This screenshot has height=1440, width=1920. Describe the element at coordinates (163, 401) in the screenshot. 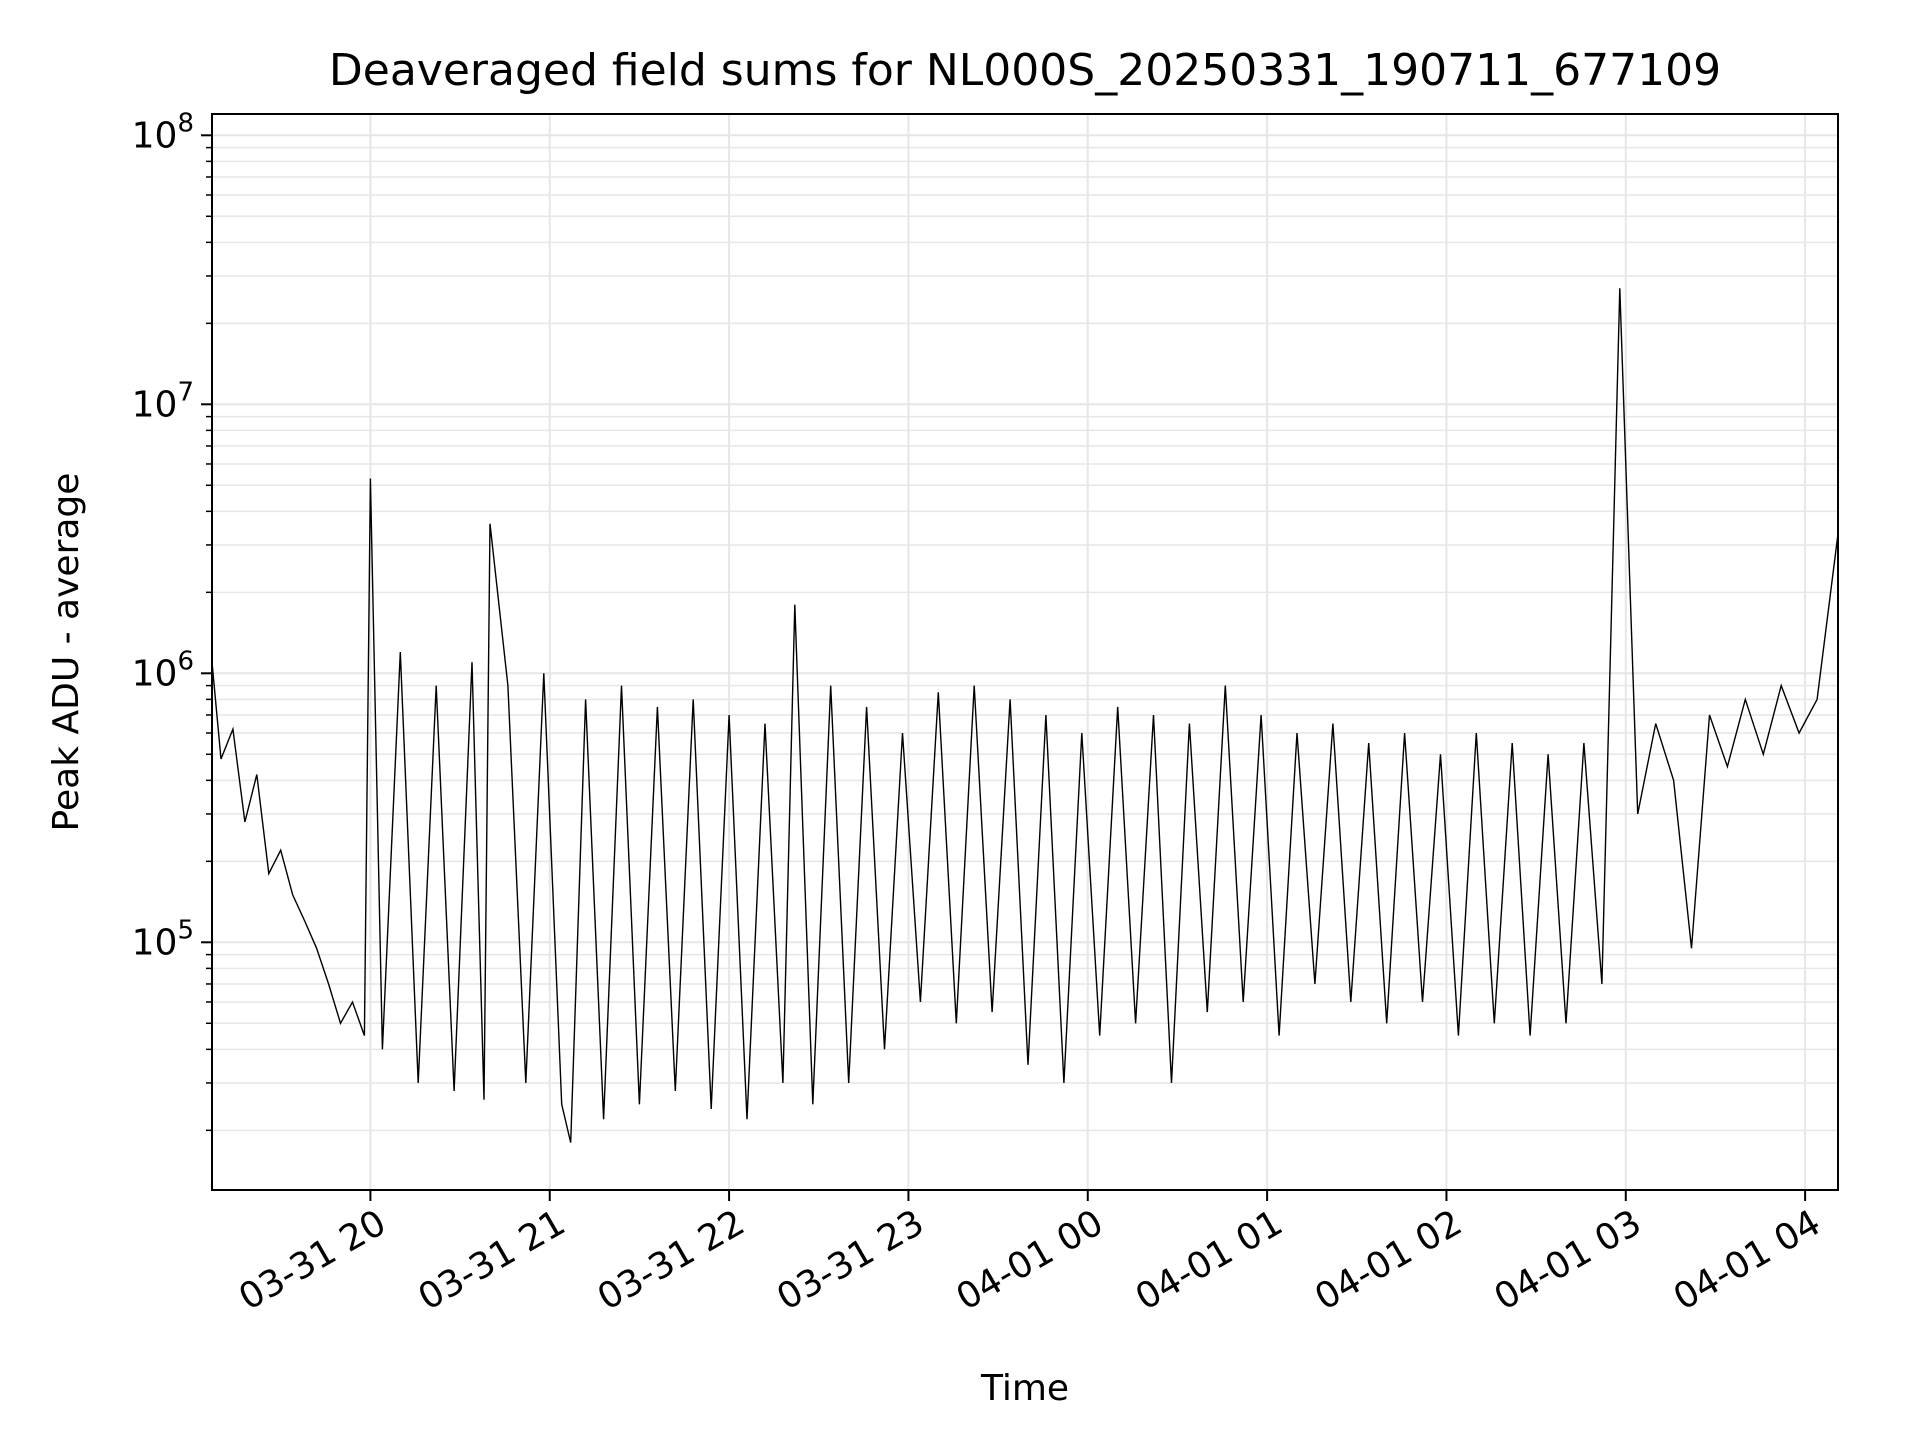

I see `y-tick-label: 10⁷` at that location.